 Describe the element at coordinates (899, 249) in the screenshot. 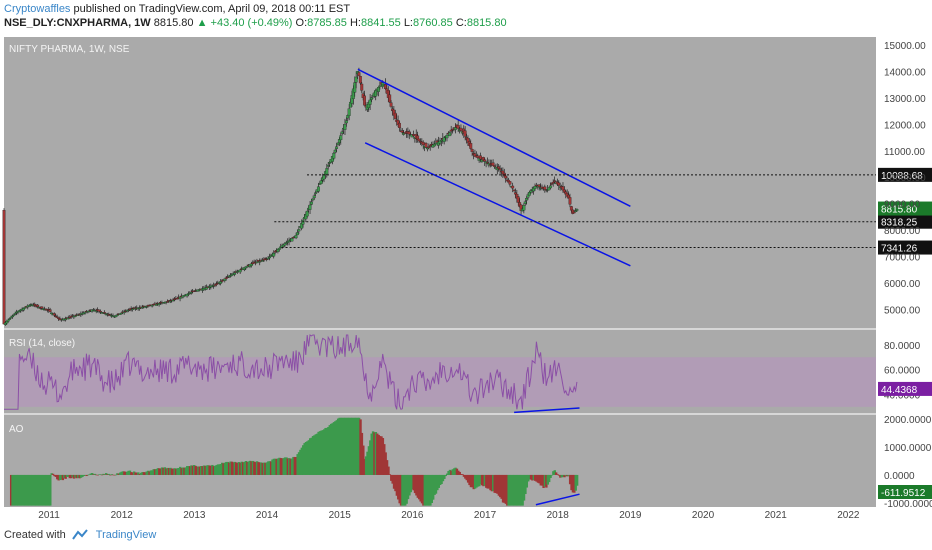

I see `level-badge-label: 7341.26` at that location.